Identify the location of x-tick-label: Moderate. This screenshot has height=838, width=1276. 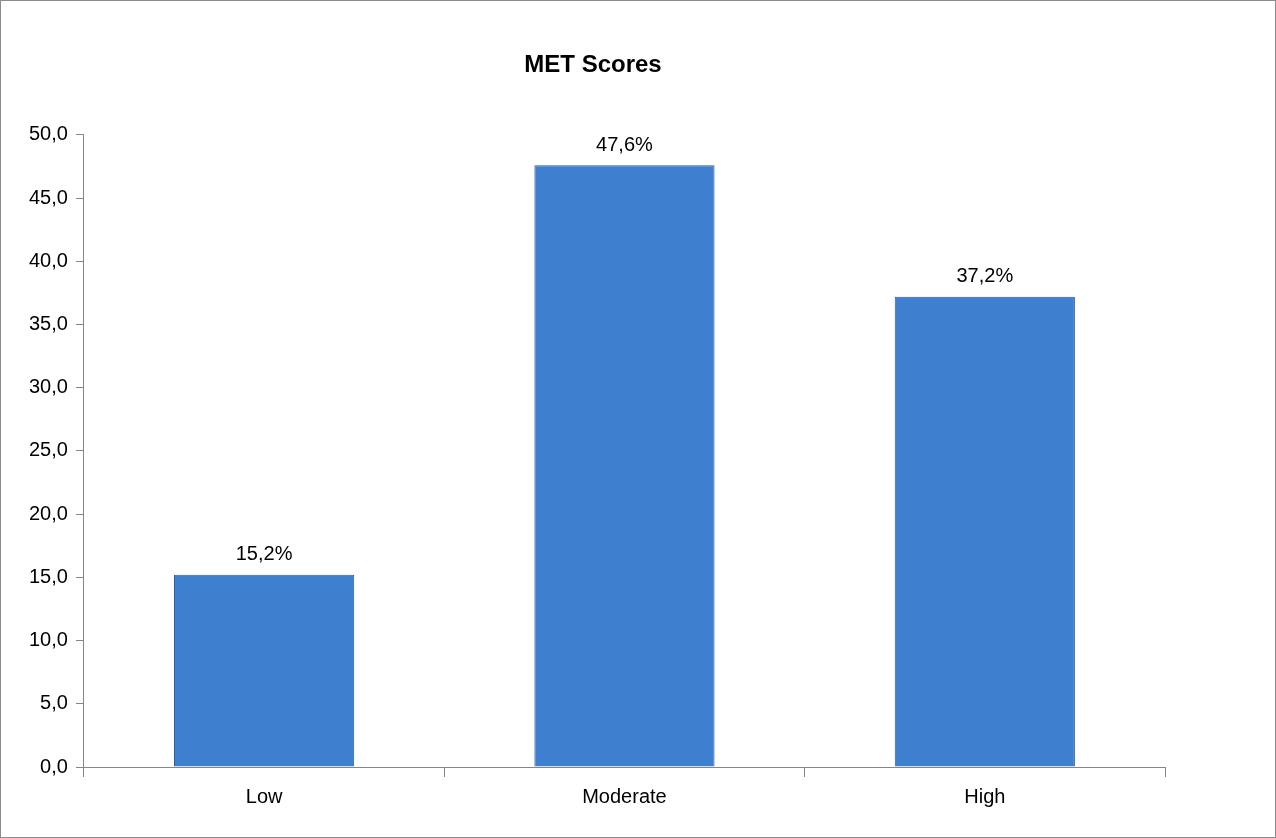
(624, 795).